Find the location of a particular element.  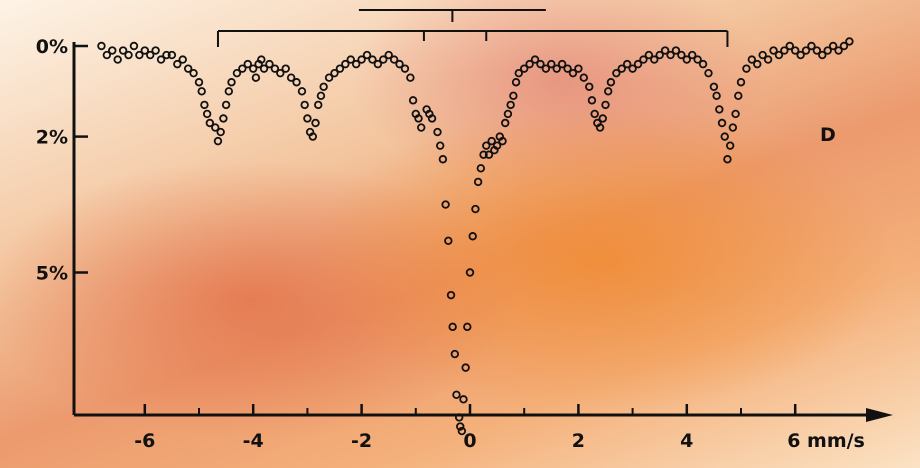

y-tick-label: 0% is located at coordinates (52, 47).